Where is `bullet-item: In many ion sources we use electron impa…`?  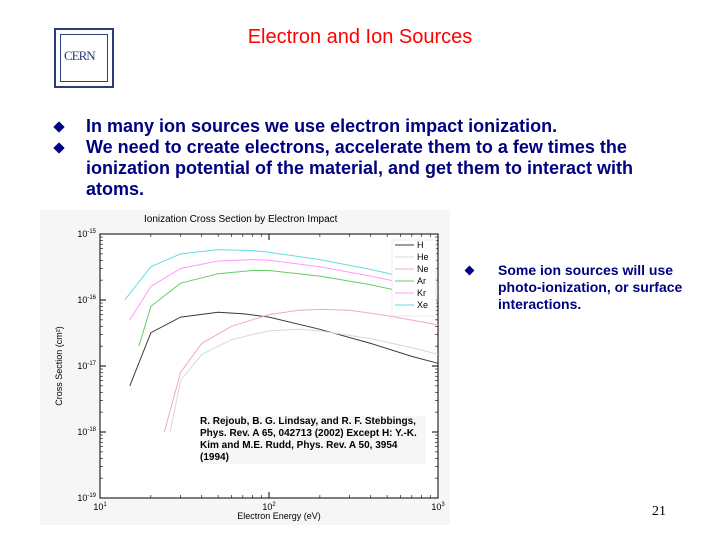 bullet-item: In many ion sources we use electron impa… is located at coordinates (370, 126).